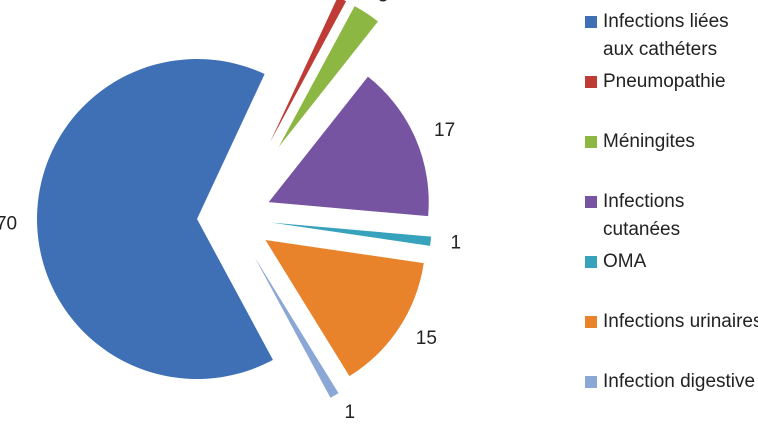  I want to click on legend-item: Infections liées aux cathéters, so click(670, 36).